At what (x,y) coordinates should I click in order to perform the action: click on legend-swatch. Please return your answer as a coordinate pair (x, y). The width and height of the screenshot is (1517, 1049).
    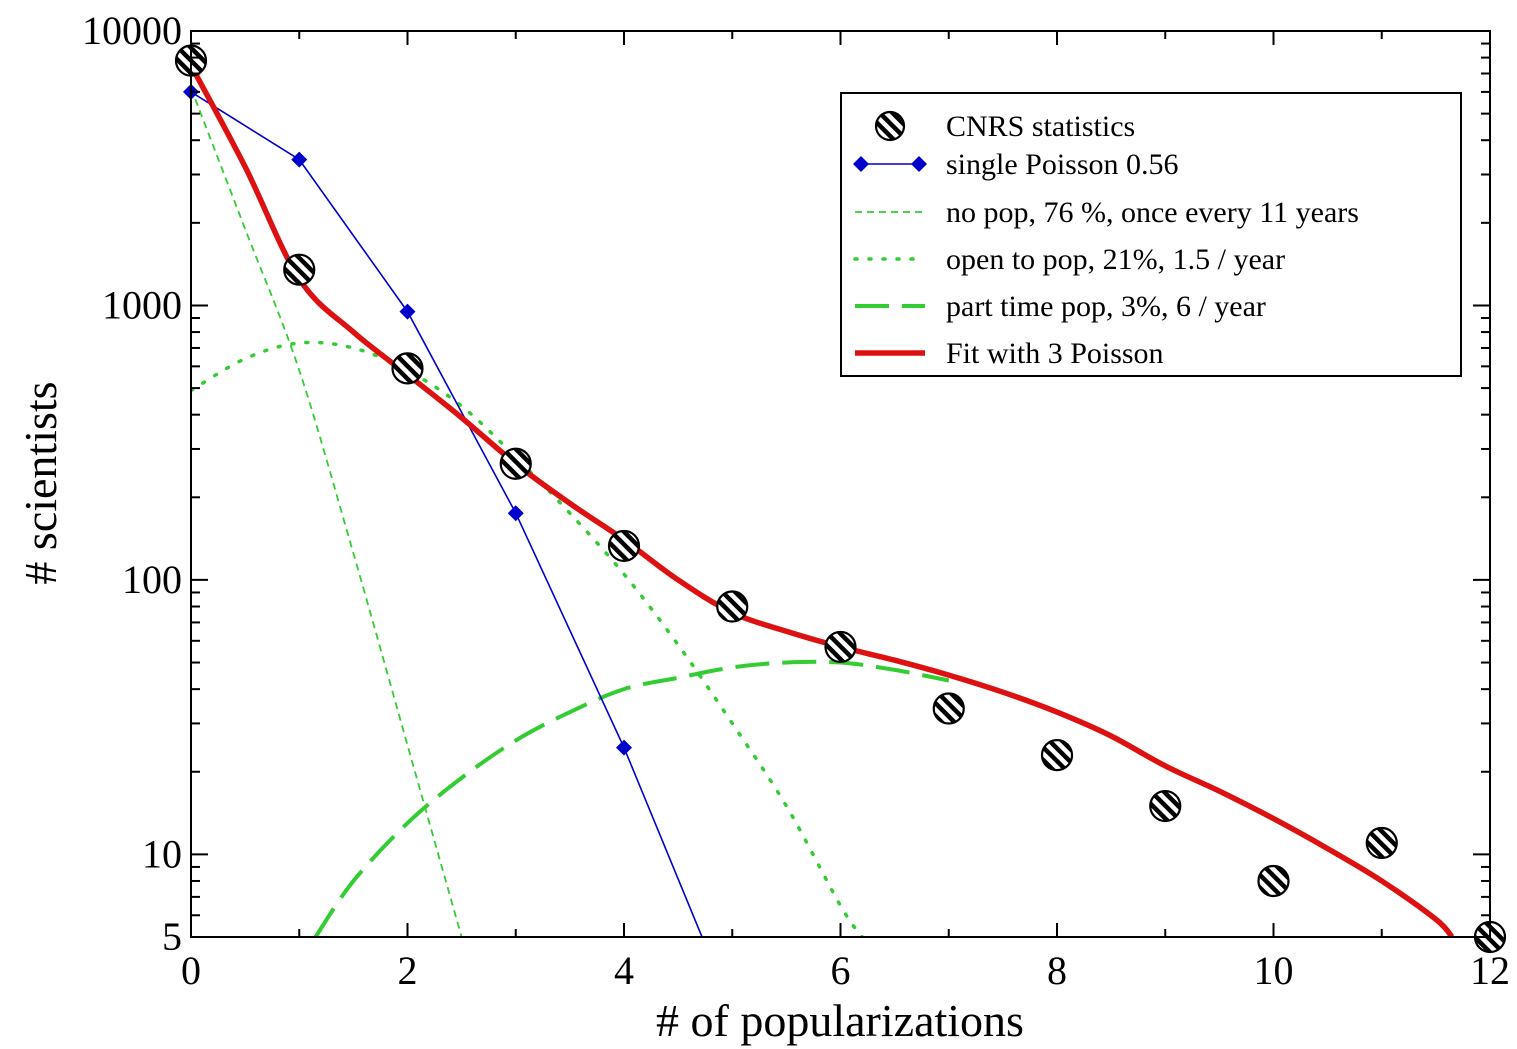
    Looking at the image, I should click on (890, 126).